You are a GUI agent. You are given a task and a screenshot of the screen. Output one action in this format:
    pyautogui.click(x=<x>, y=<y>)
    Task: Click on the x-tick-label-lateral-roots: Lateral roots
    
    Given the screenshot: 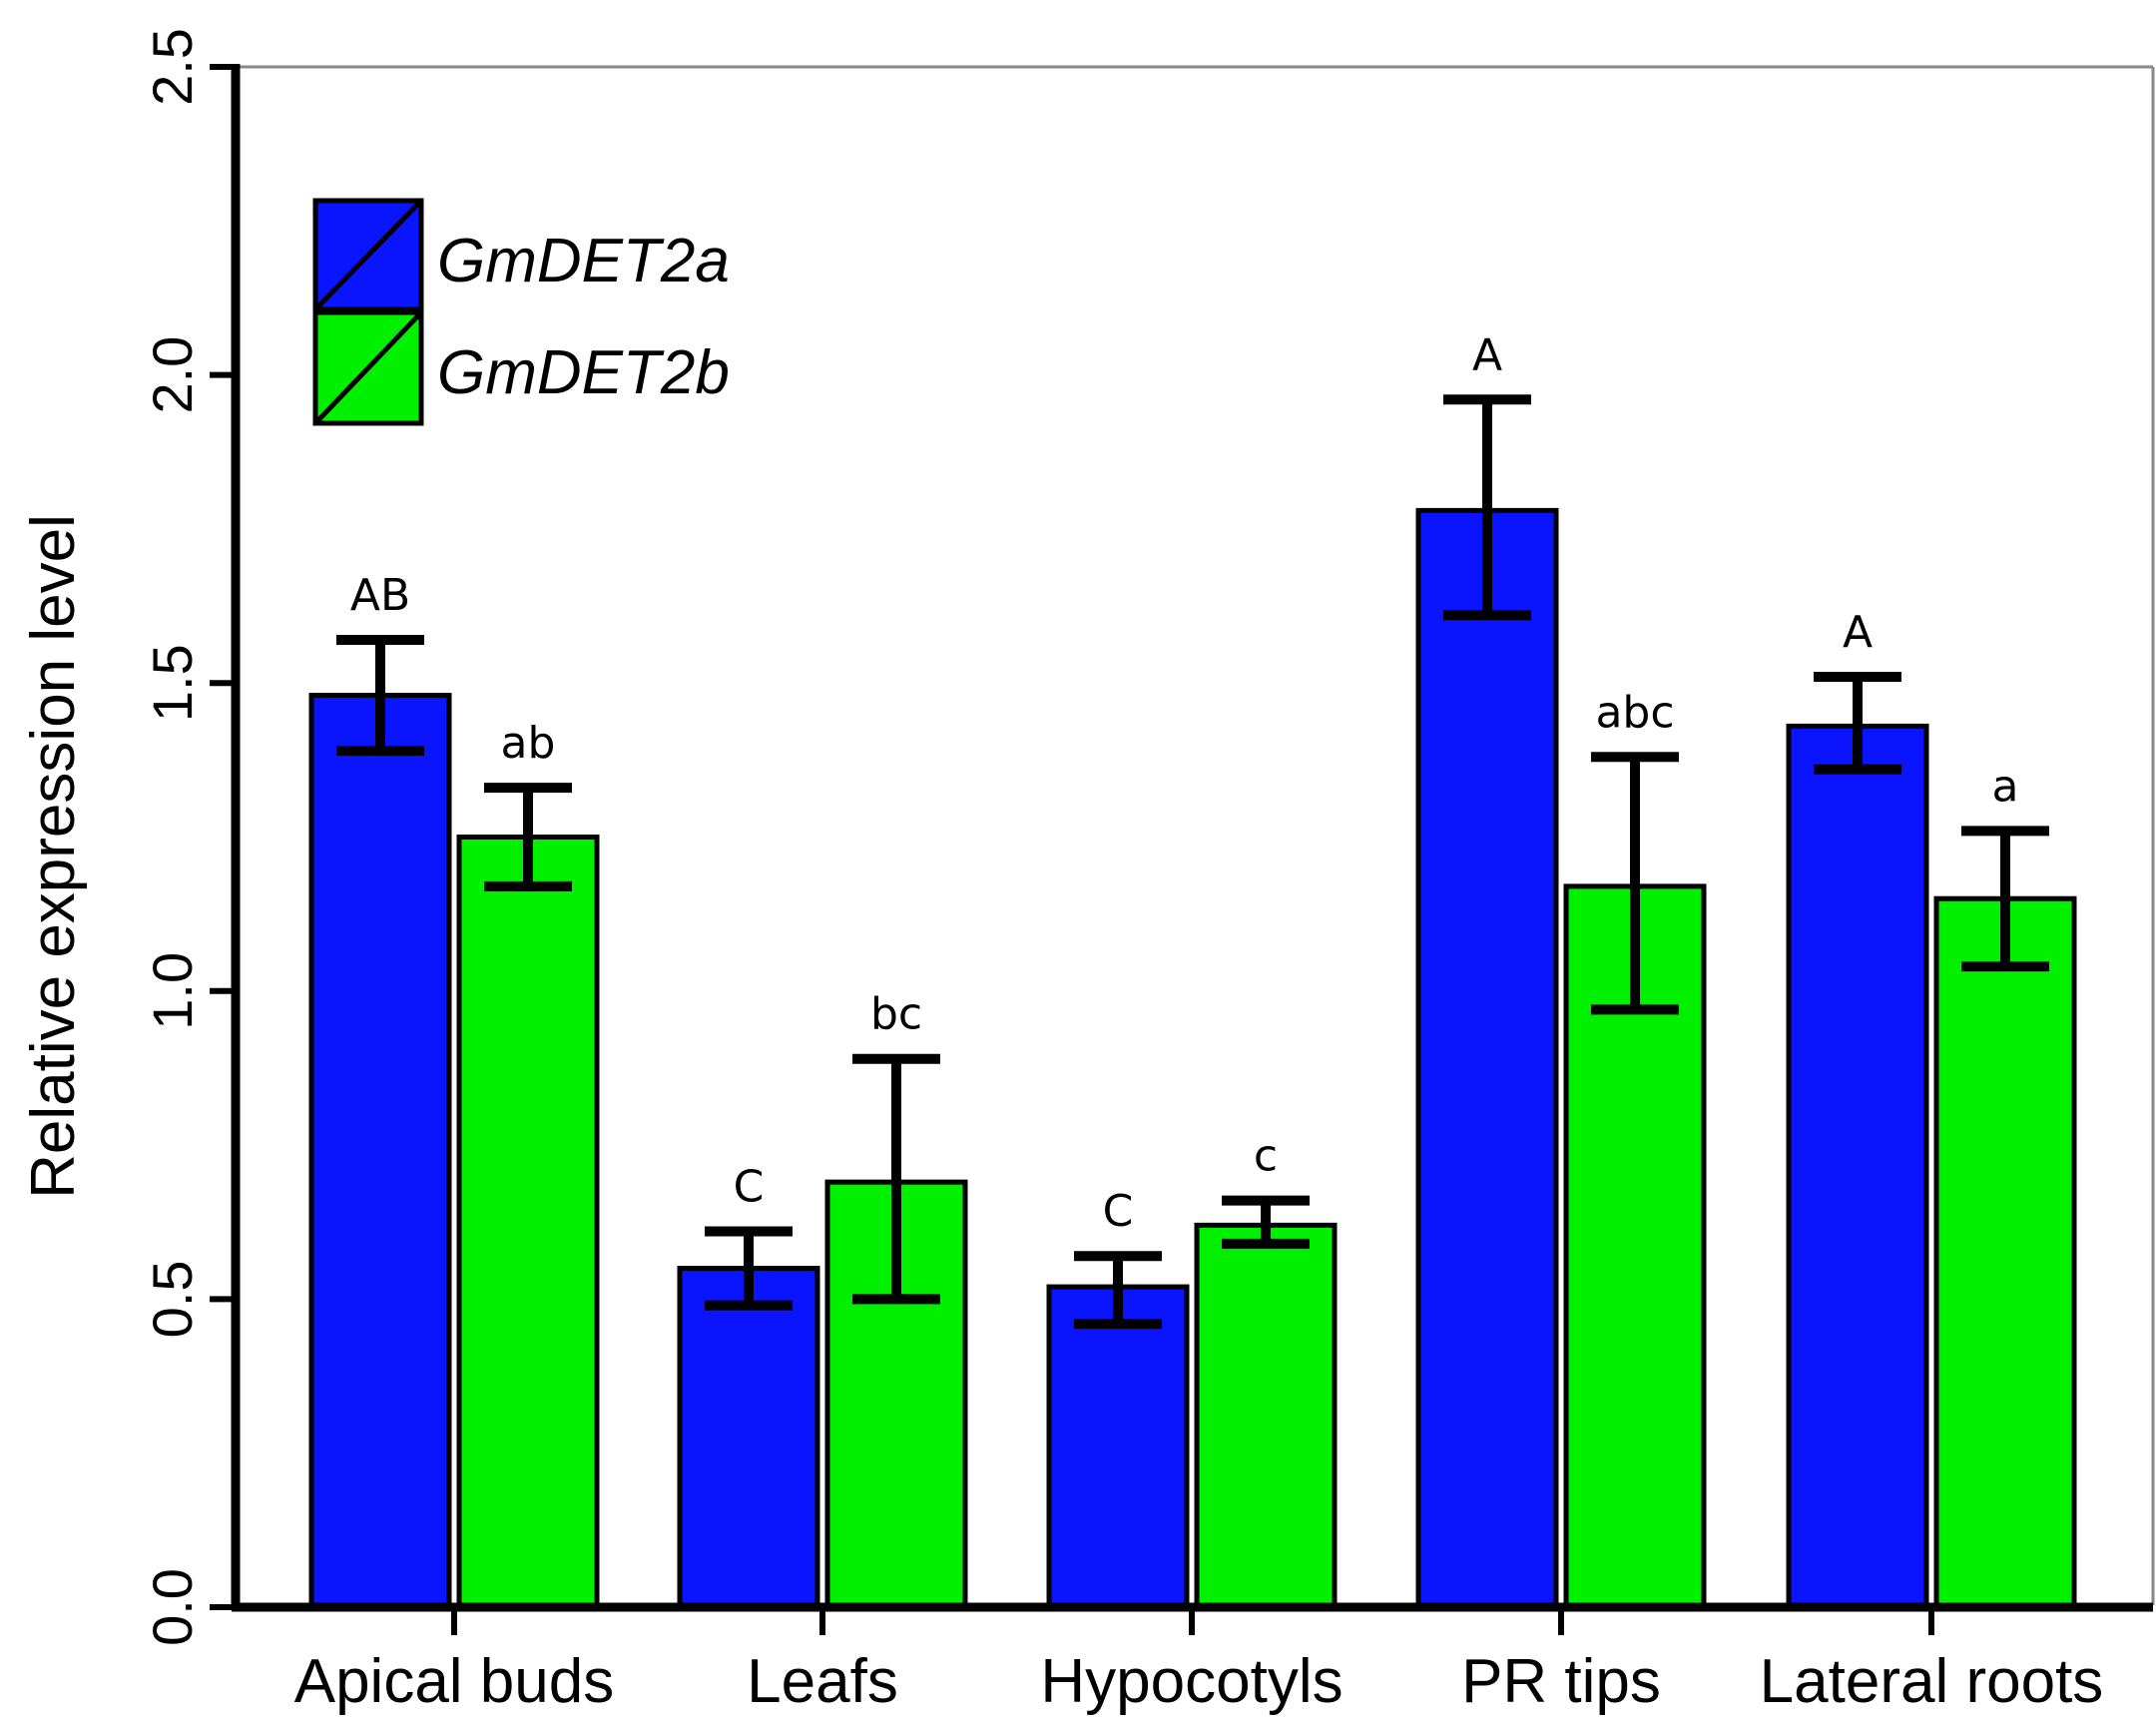 What is the action you would take?
    pyautogui.click(x=1932, y=1681)
    